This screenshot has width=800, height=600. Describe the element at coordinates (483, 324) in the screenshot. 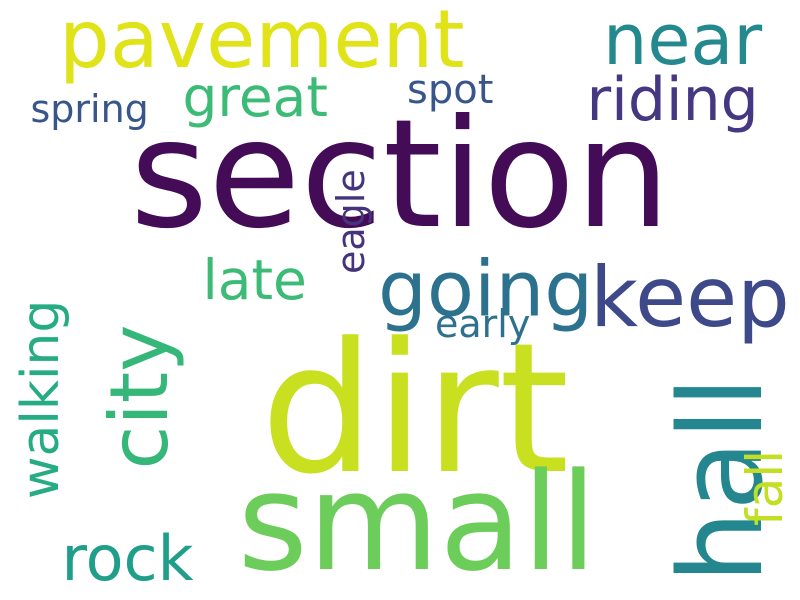

I see `word-early: early` at that location.